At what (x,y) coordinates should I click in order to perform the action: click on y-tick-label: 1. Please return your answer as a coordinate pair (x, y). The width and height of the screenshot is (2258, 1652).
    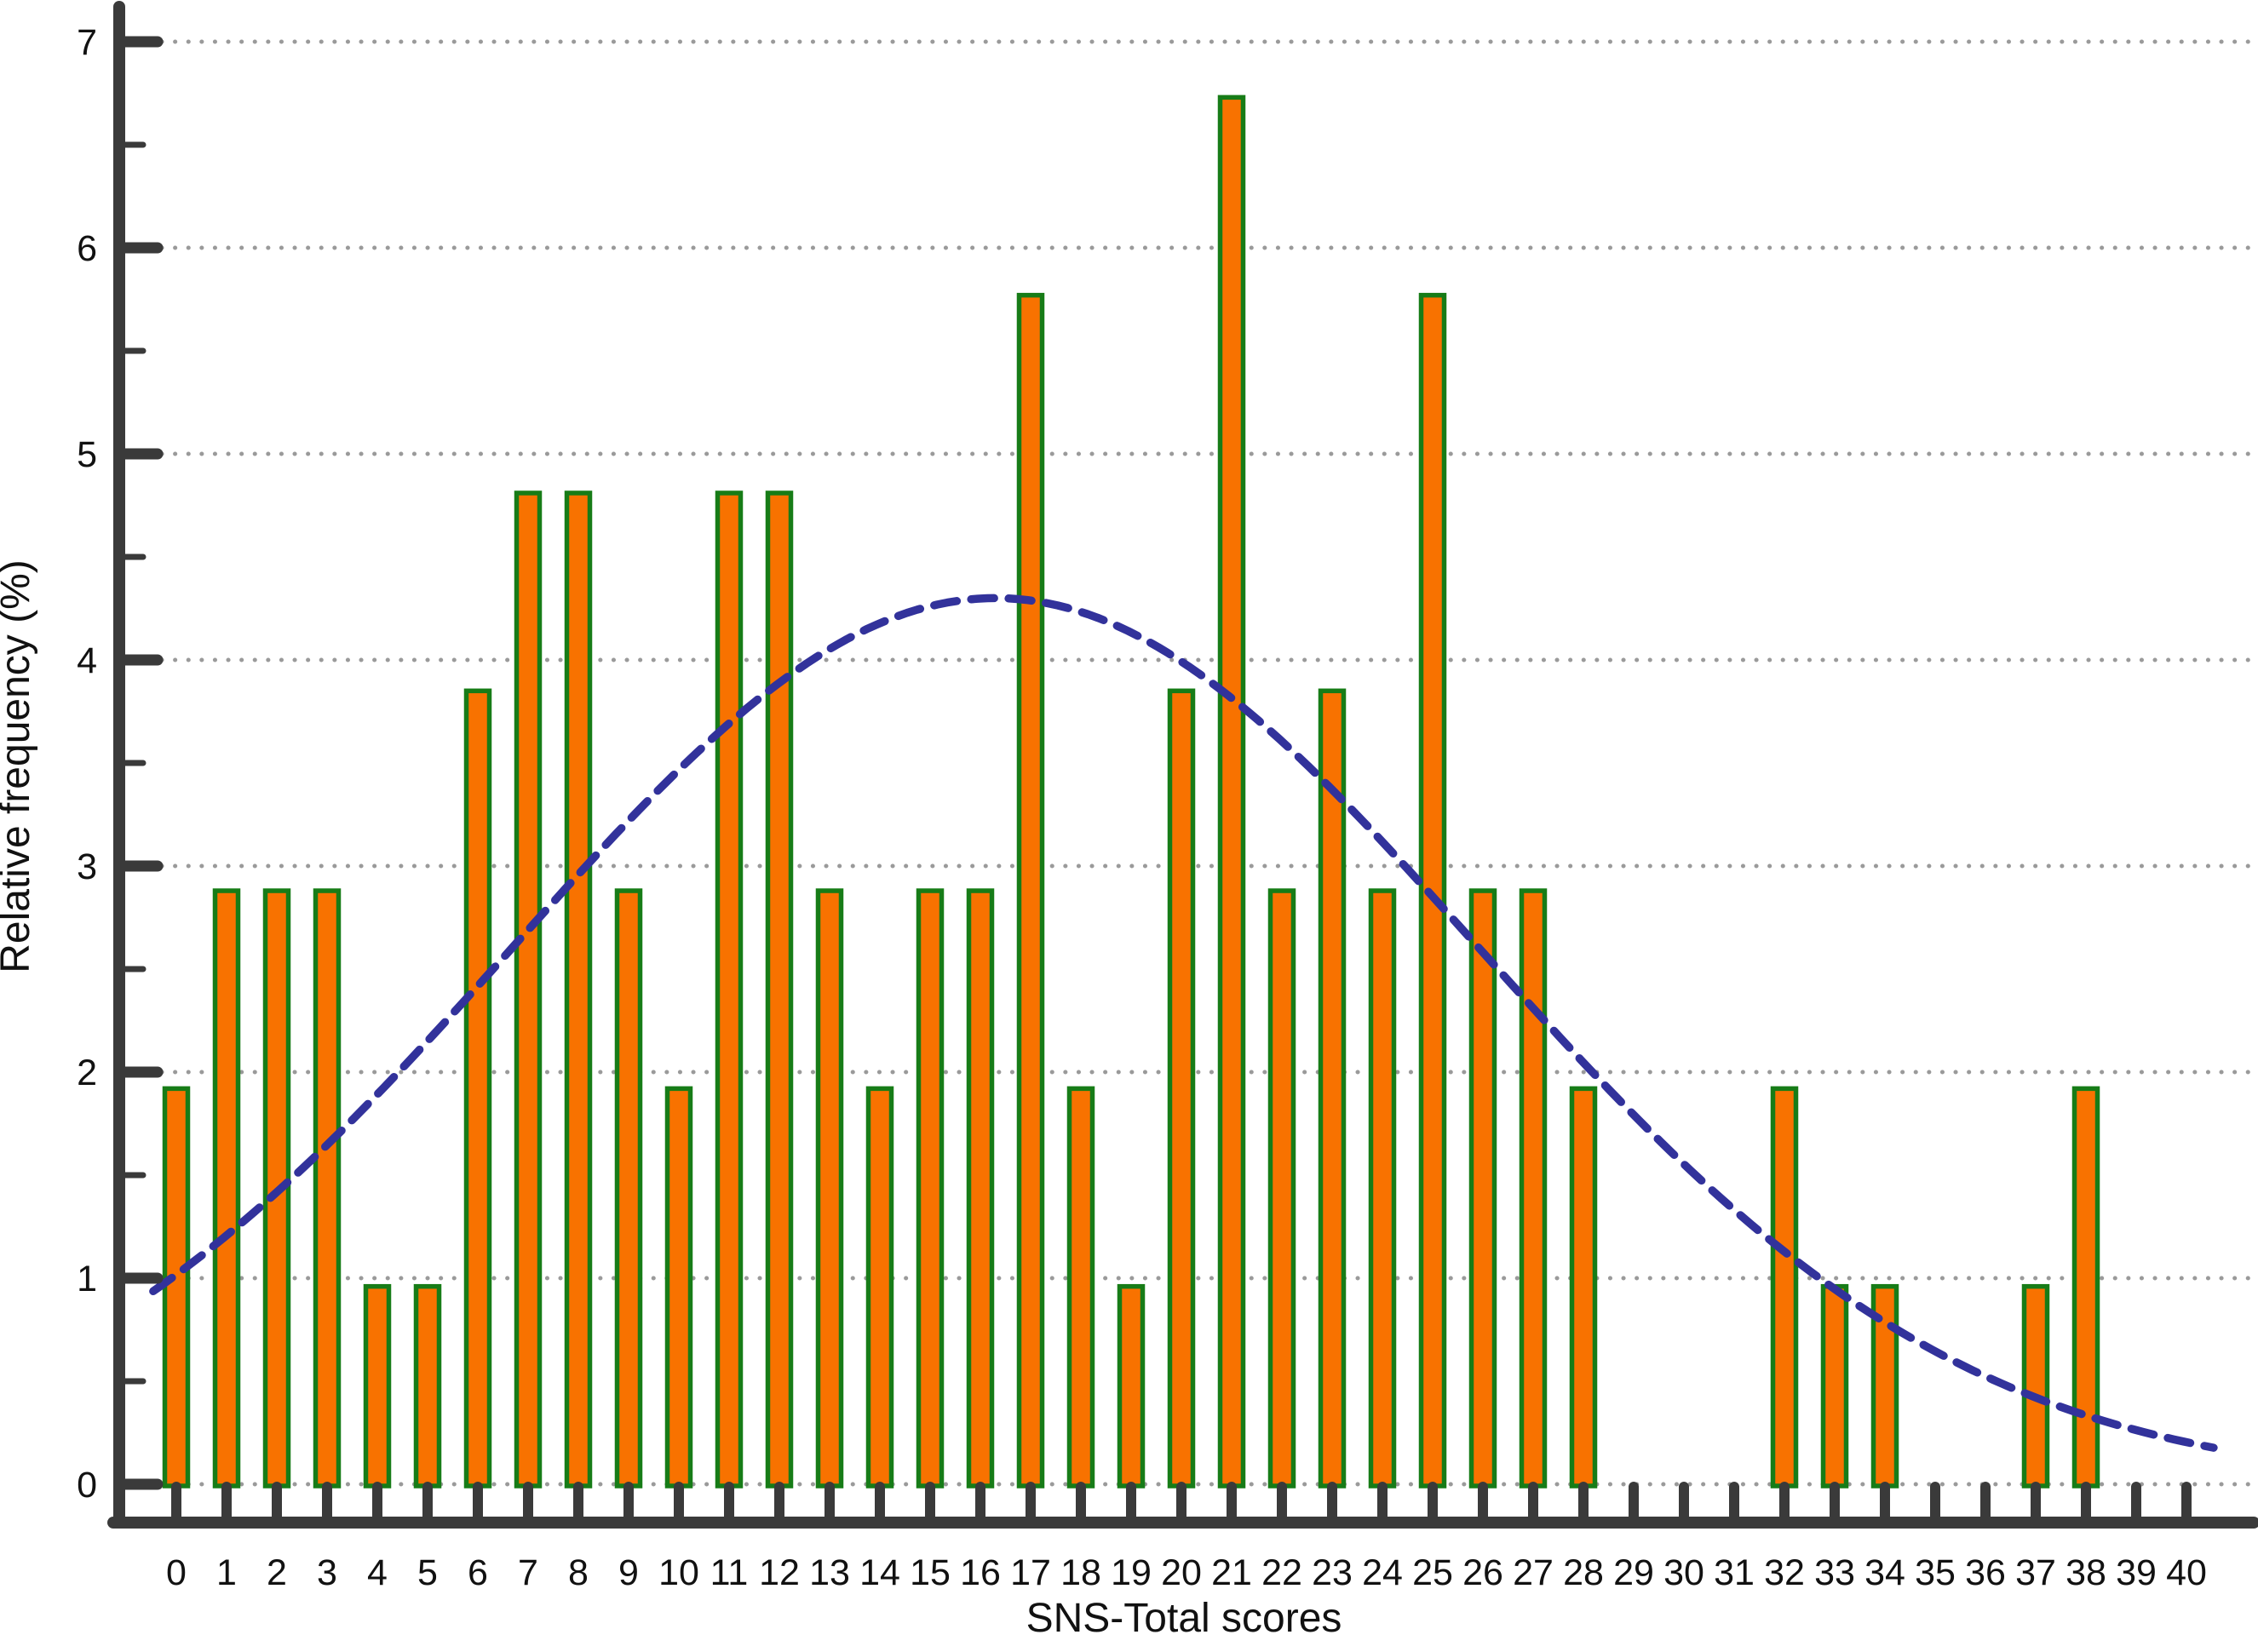
    Looking at the image, I should click on (87, 1279).